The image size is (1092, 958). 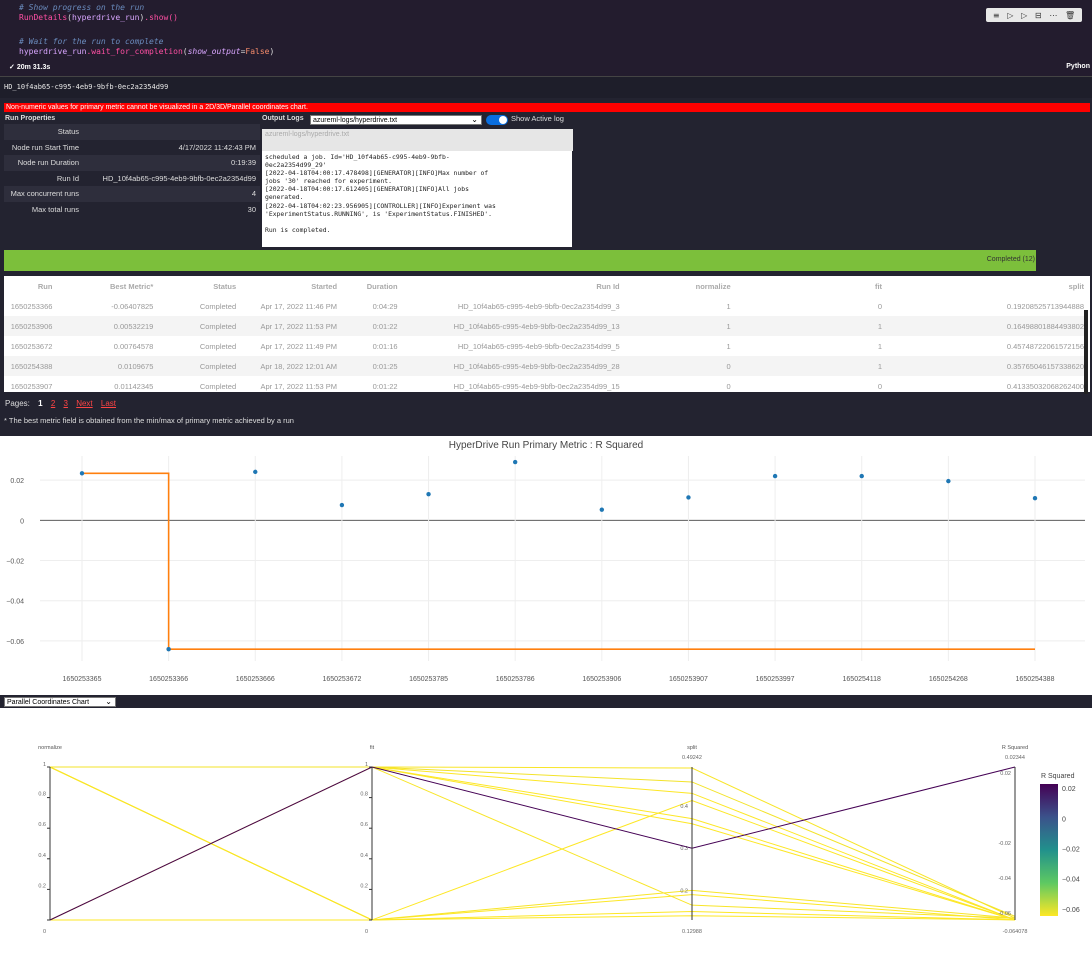 What do you see at coordinates (417, 140) in the screenshot?
I see `log-path: azureml-logs/hyperdrive.txt` at bounding box center [417, 140].